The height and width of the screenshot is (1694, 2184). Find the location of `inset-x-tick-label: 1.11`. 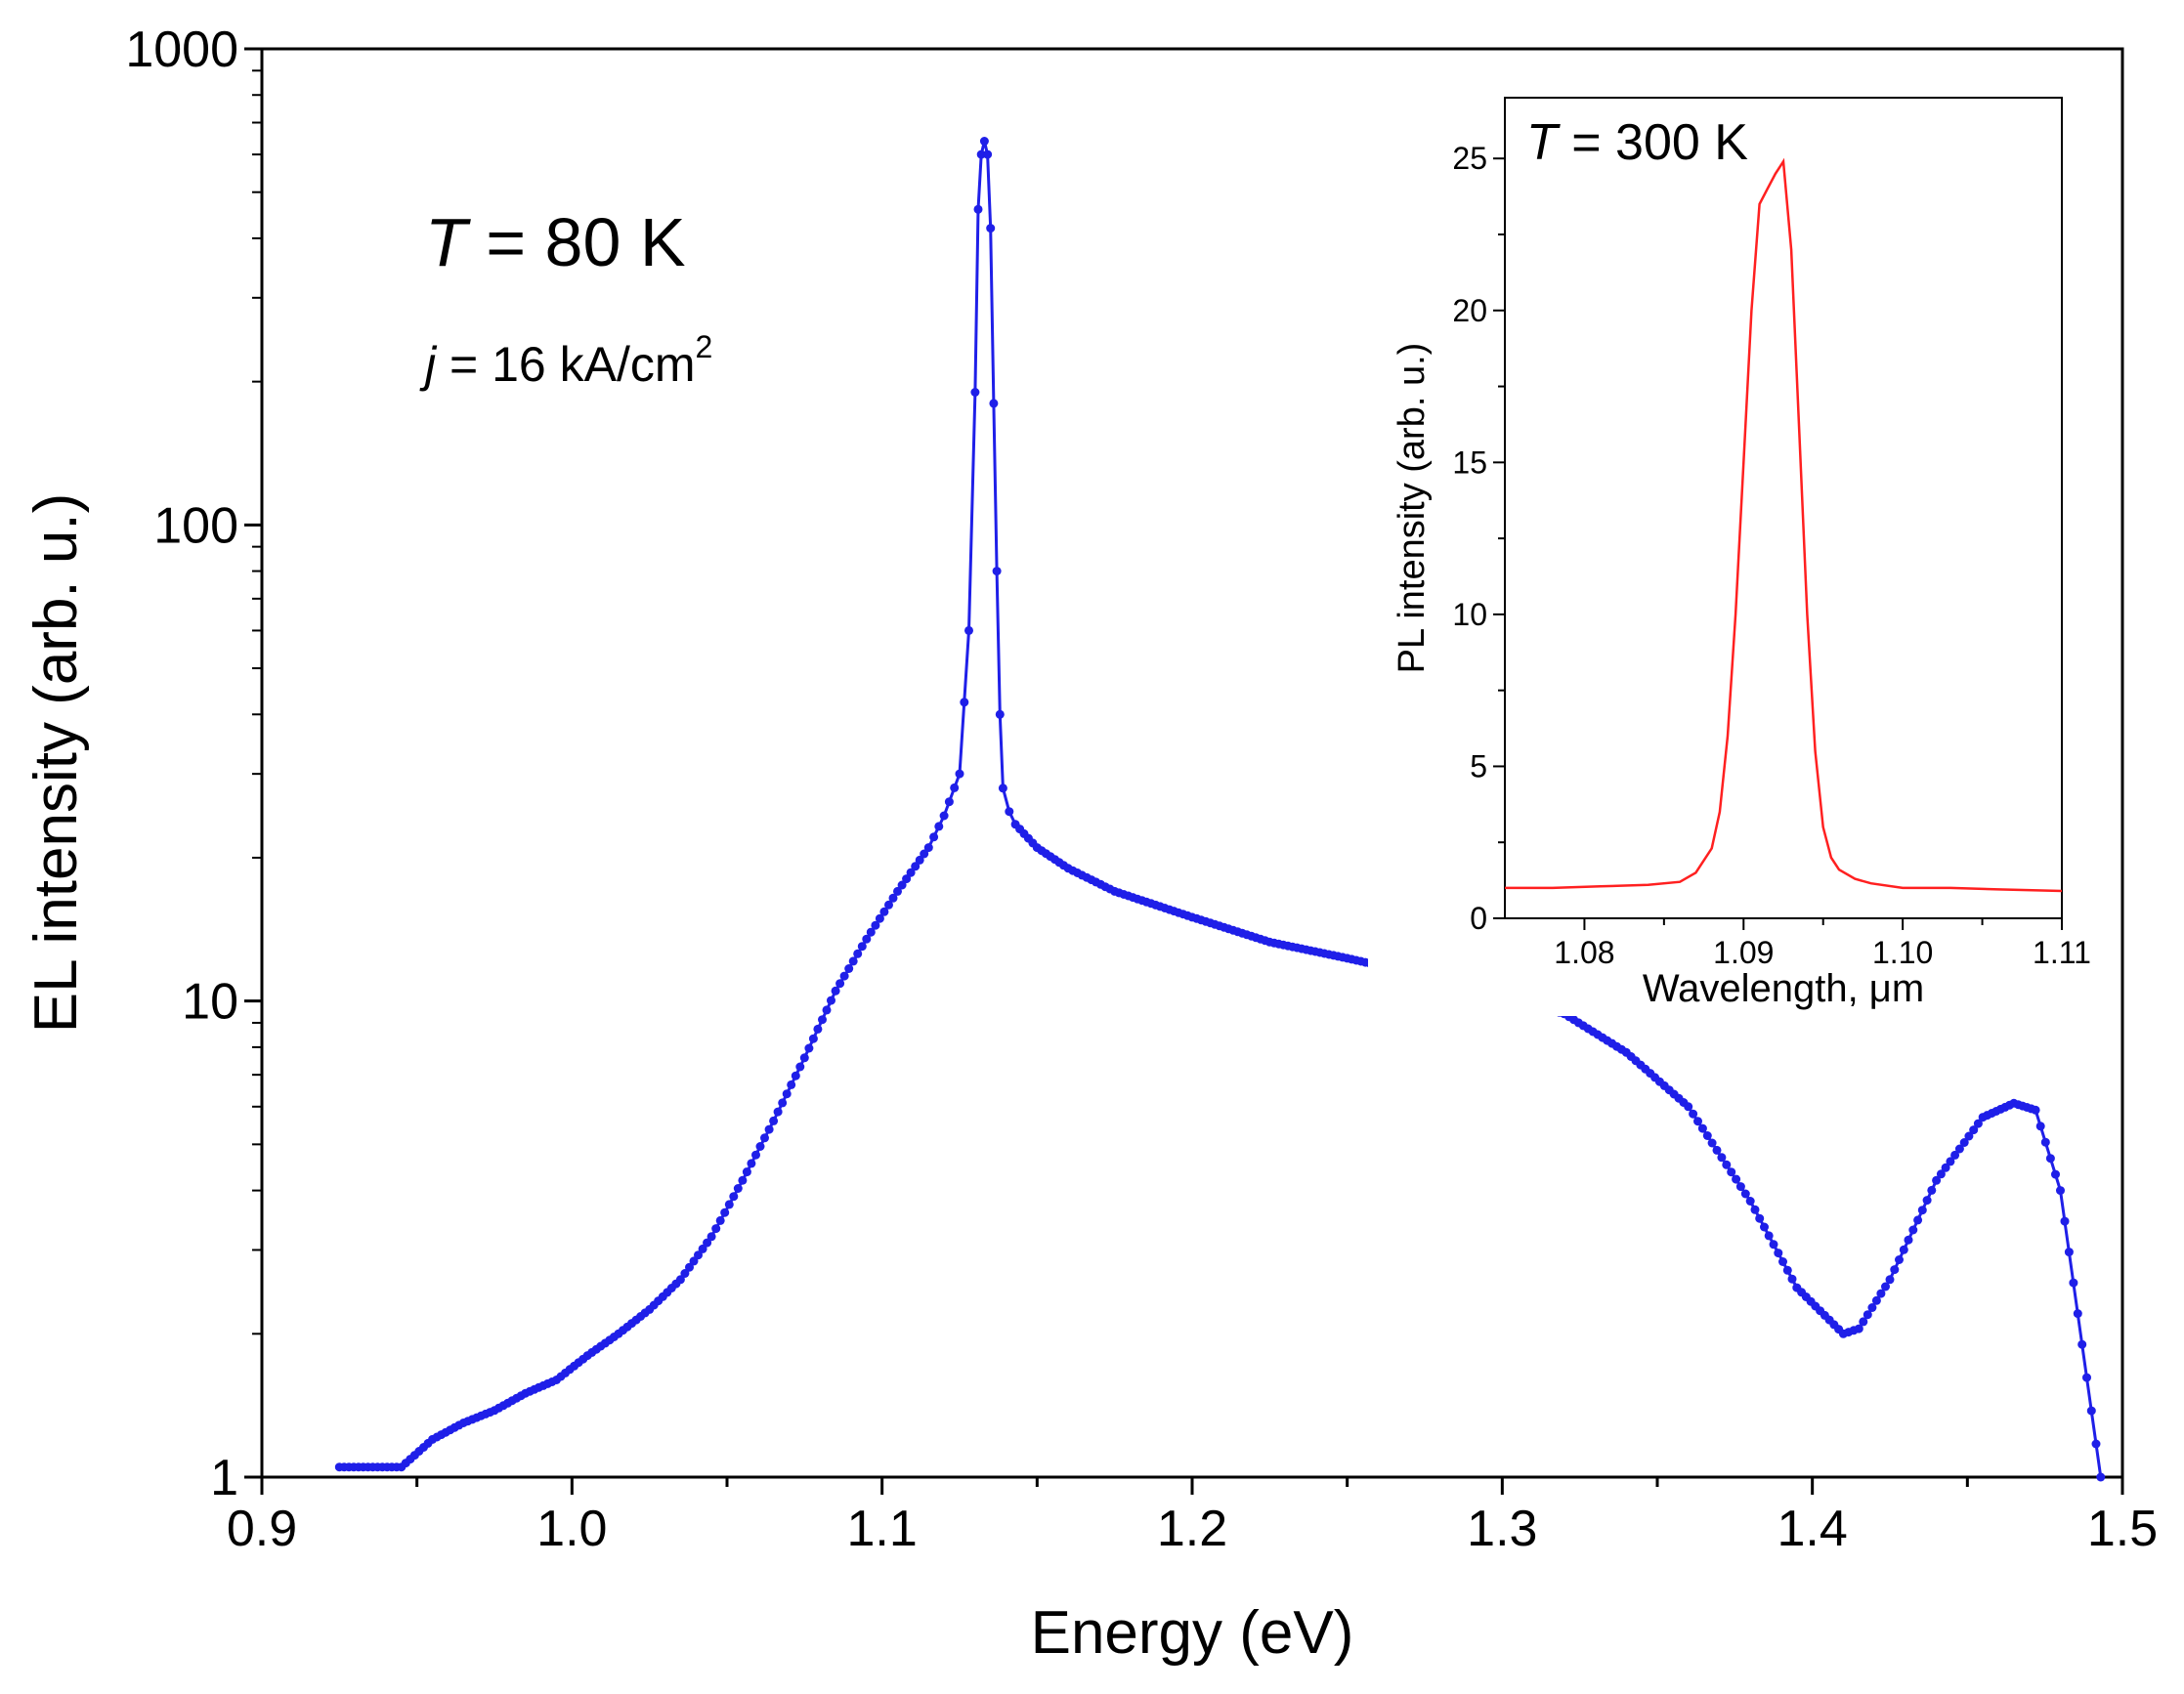

inset-x-tick-label: 1.11 is located at coordinates (2062, 952).